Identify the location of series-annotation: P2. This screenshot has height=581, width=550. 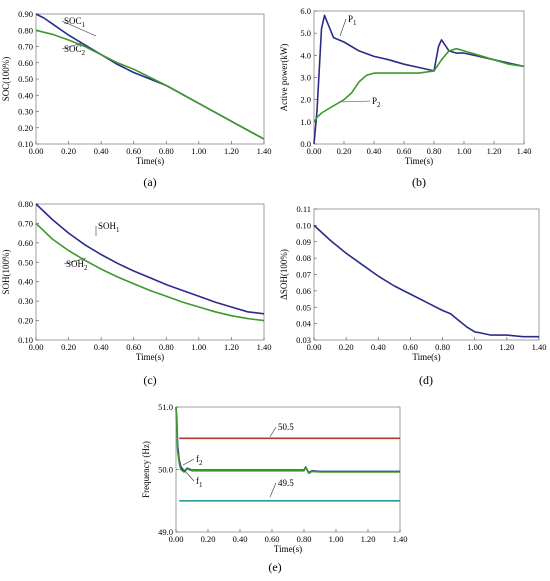
(376, 102).